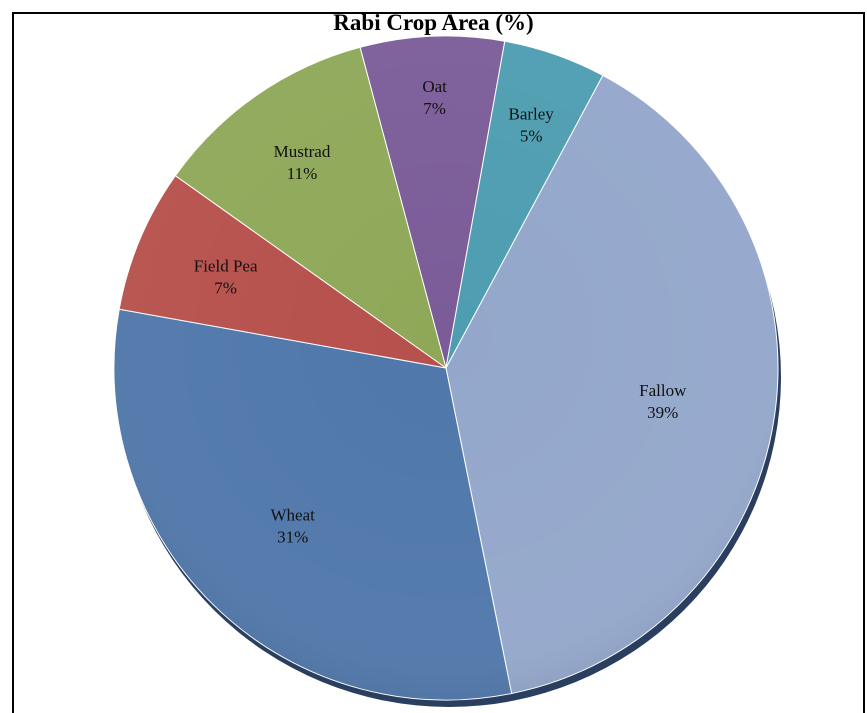 The height and width of the screenshot is (713, 867). I want to click on slice-value-fallow: 39%, so click(662, 412).